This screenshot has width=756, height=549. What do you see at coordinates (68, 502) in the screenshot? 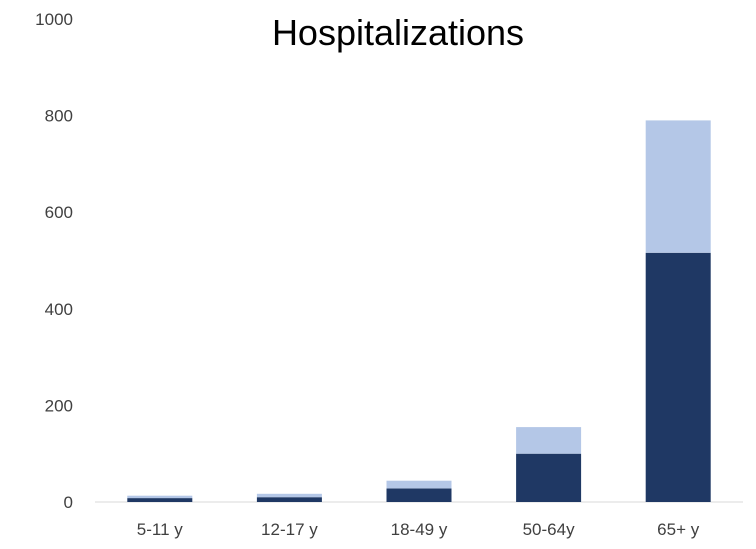
I see `y-tick-label: 0` at bounding box center [68, 502].